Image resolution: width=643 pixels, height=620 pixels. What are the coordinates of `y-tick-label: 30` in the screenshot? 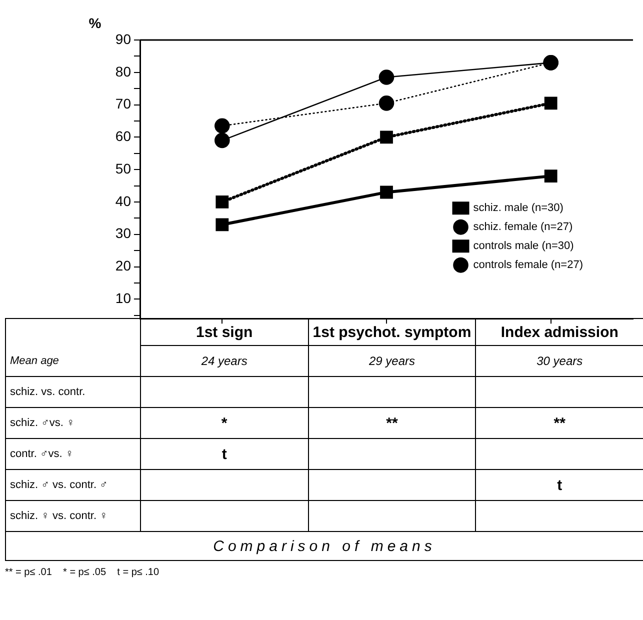 It's located at (123, 233).